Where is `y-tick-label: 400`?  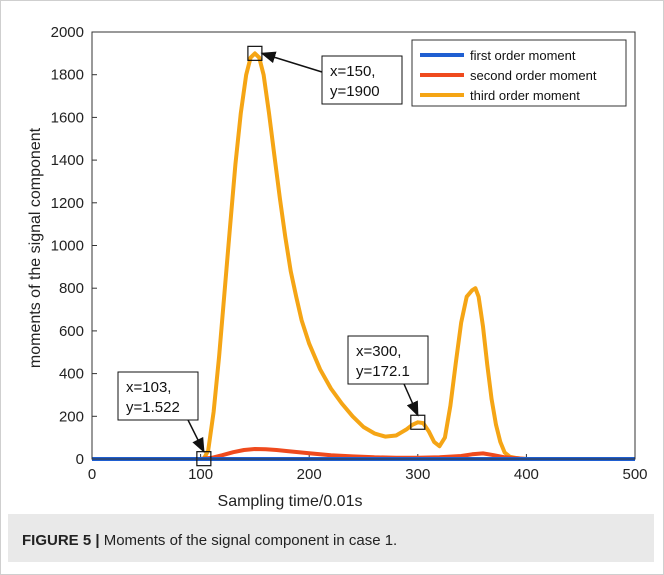 y-tick-label: 400 is located at coordinates (71, 374).